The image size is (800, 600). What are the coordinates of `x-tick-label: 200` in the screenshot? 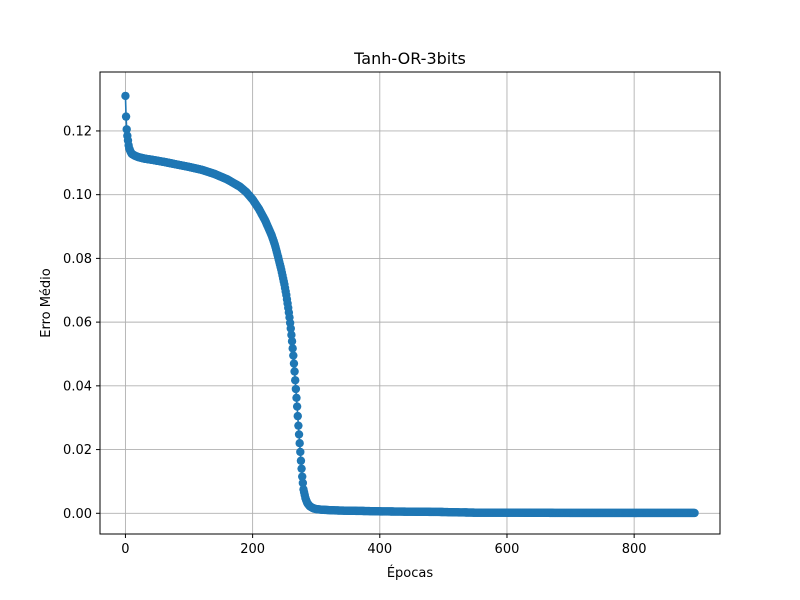 It's located at (252, 549).